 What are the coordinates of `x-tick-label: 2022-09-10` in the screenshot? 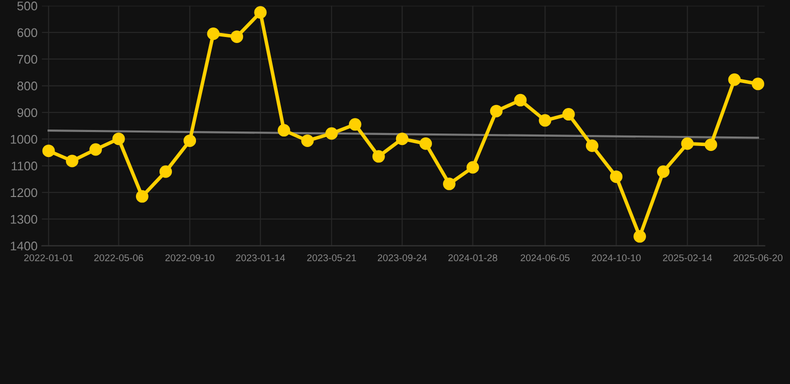 It's located at (189, 258).